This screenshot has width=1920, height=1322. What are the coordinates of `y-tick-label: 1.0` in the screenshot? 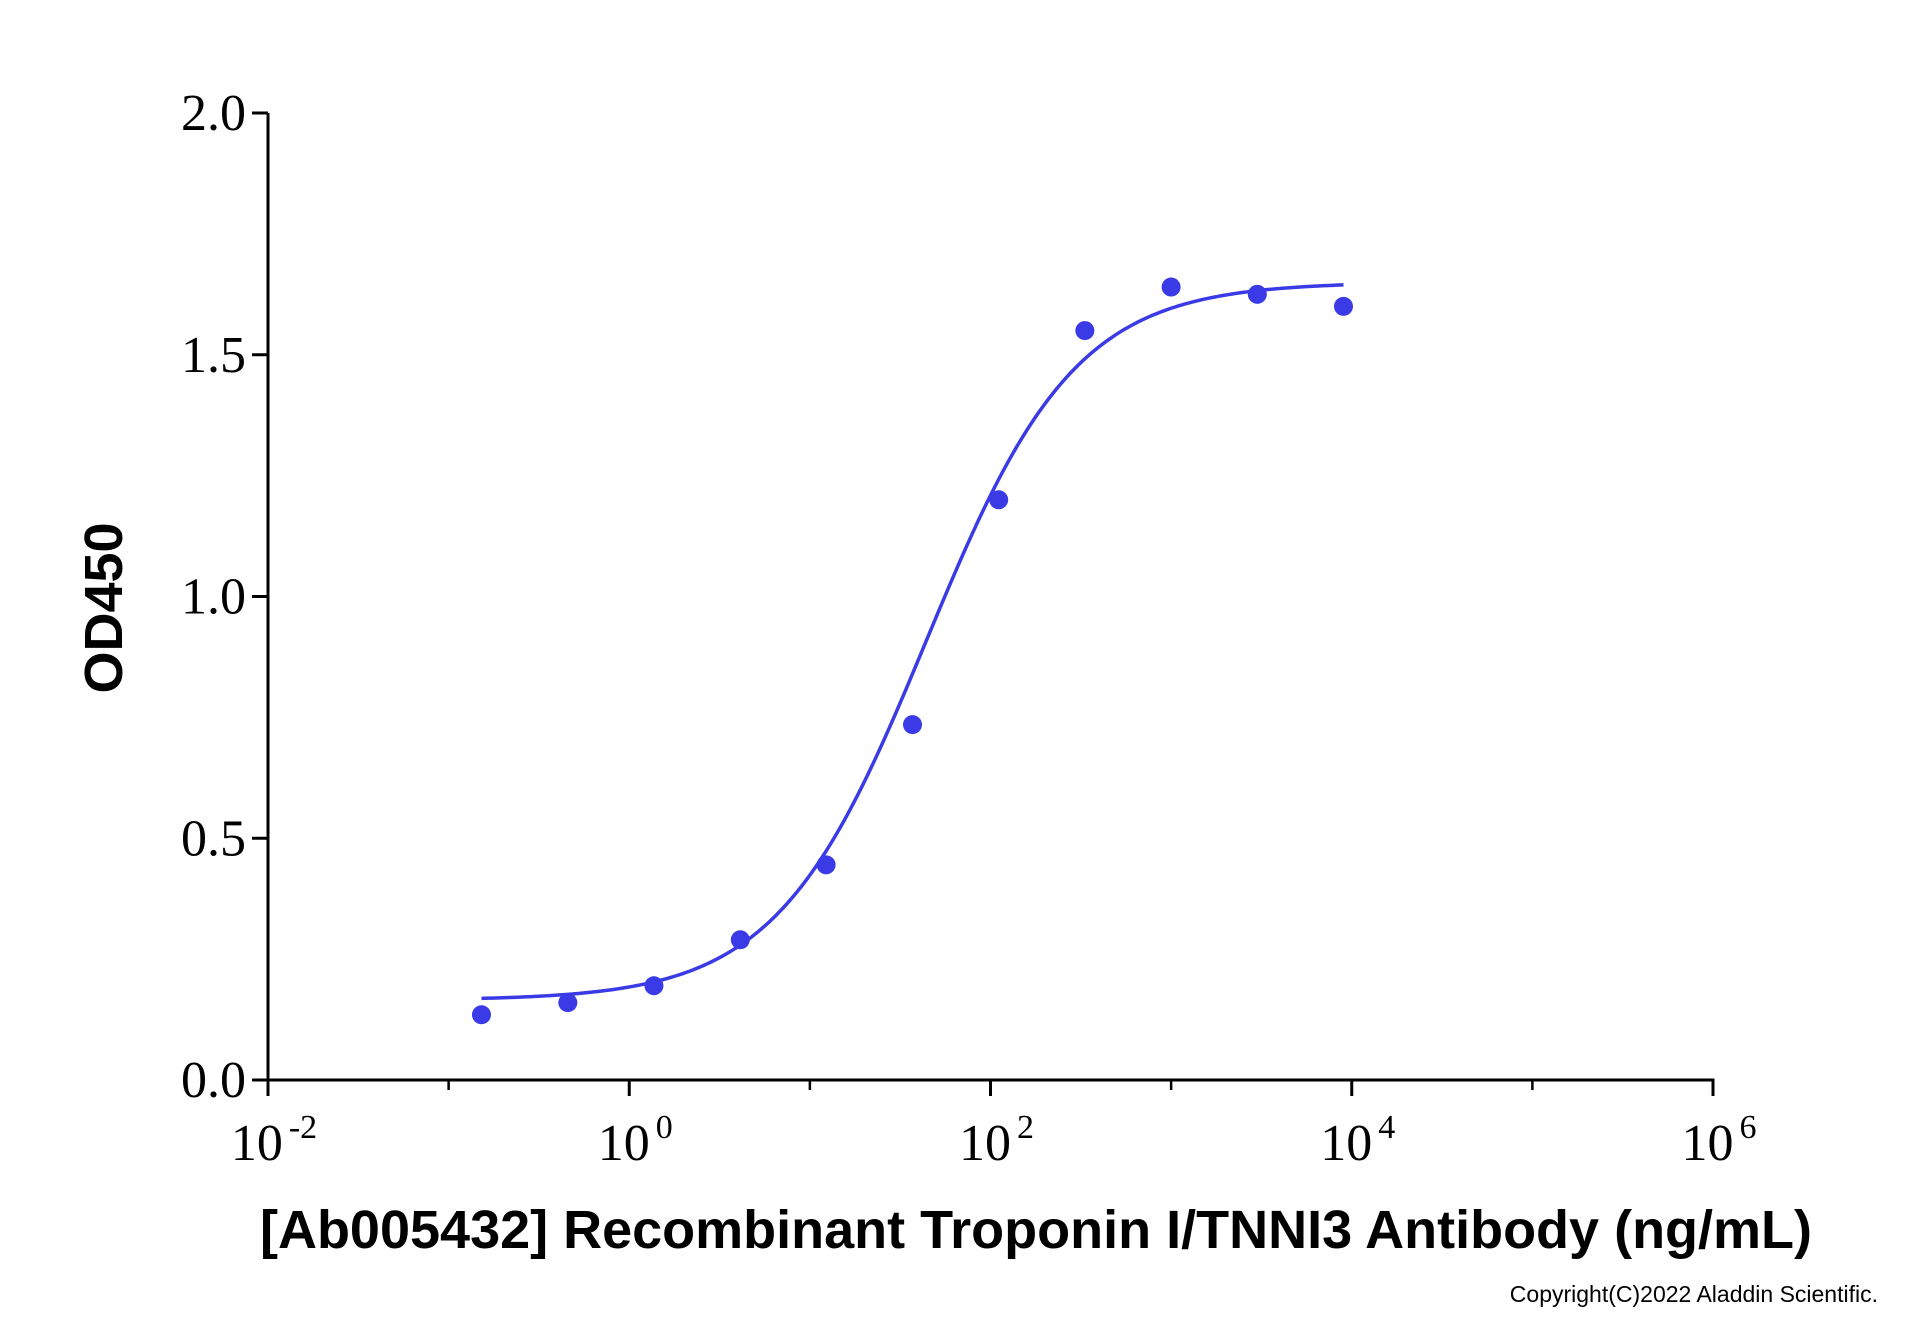 It's located at (213, 597).